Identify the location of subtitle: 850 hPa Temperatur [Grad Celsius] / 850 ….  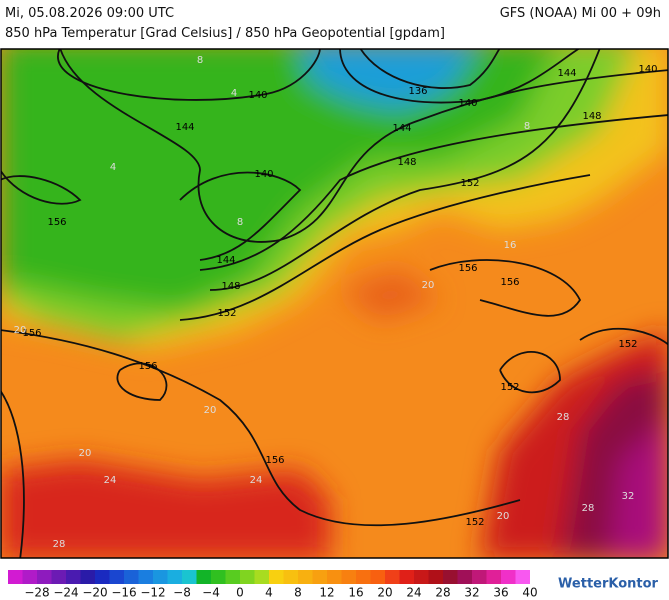
(225, 33).